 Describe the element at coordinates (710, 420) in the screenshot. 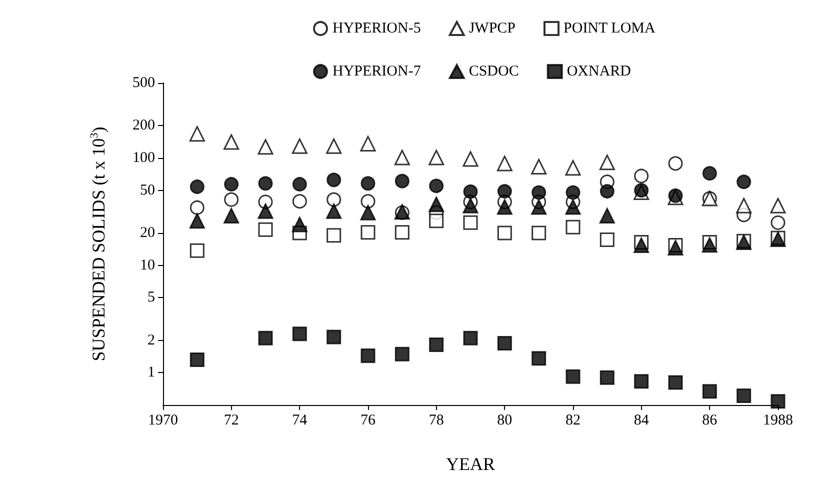

I see `x-tick-label: 86` at that location.